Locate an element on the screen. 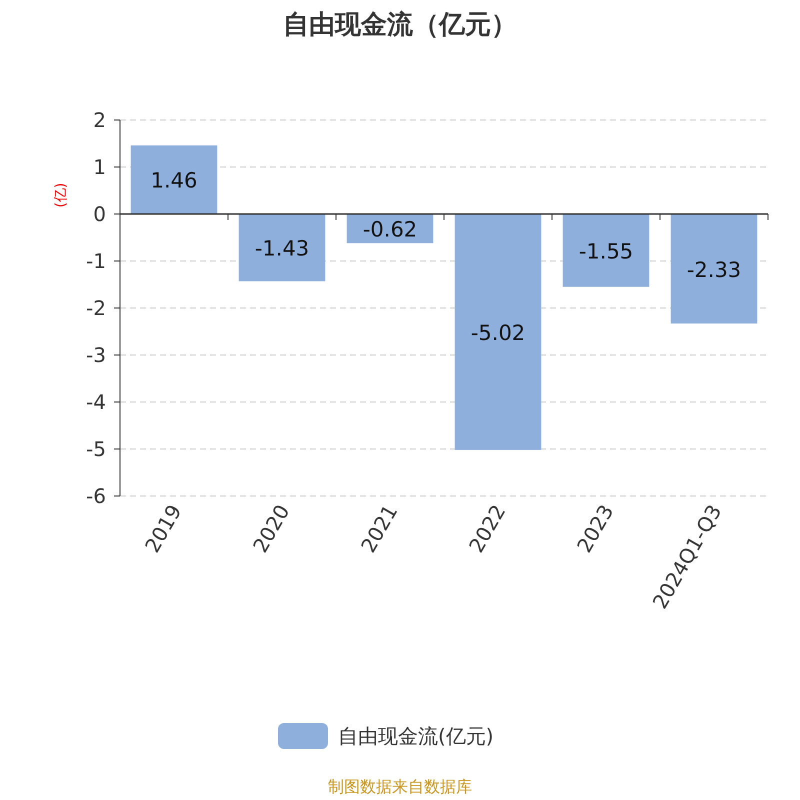 The width and height of the screenshot is (800, 800). y-tick-label: -2 is located at coordinates (96, 308).